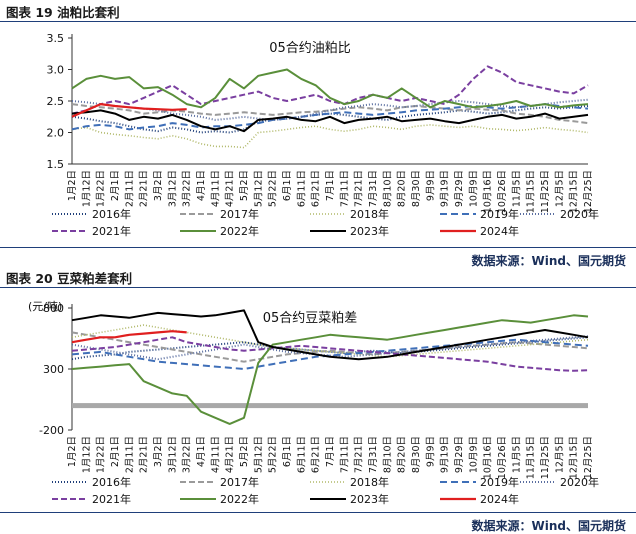 The width and height of the screenshot is (636, 534). I want to click on figure-label: 图表 19 油粕比套利, so click(63, 12).